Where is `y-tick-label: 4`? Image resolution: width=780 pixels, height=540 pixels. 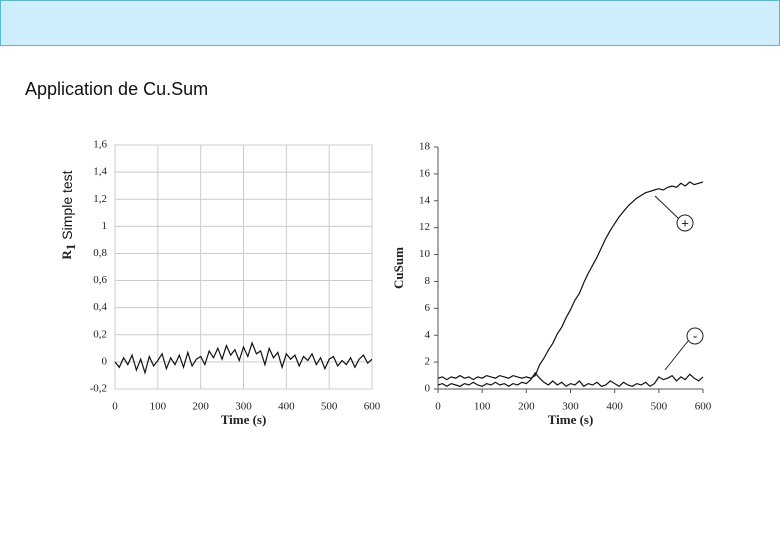 y-tick-label: 4 is located at coordinates (428, 335).